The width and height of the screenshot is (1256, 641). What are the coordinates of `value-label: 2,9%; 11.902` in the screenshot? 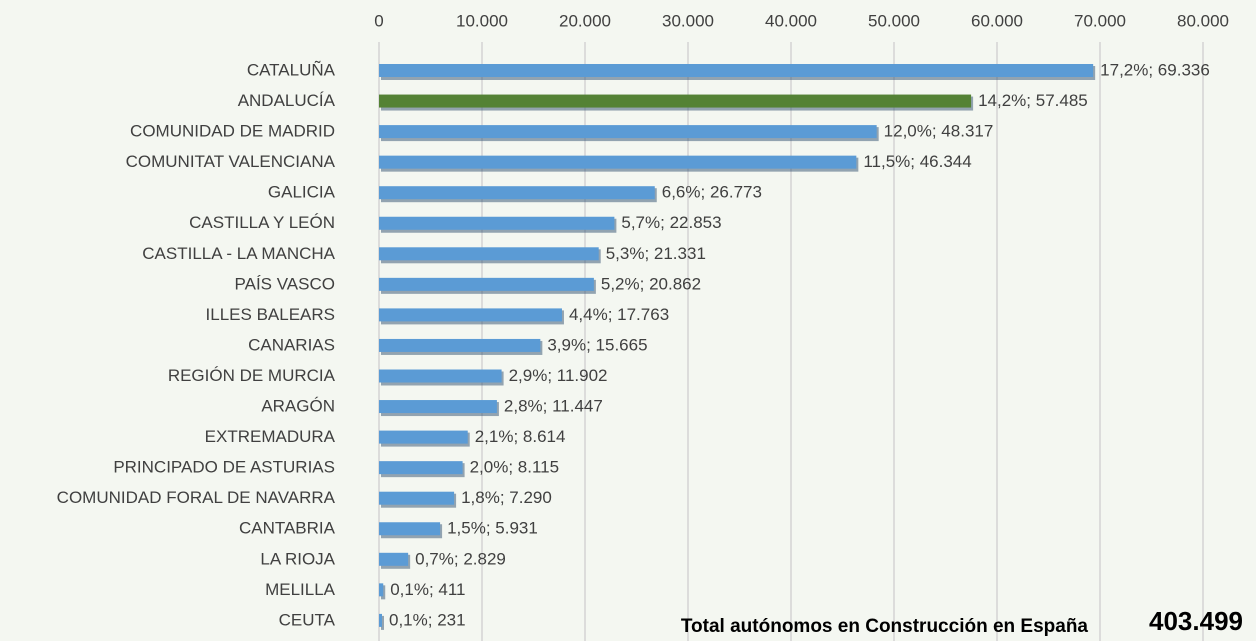 It's located at (558, 375).